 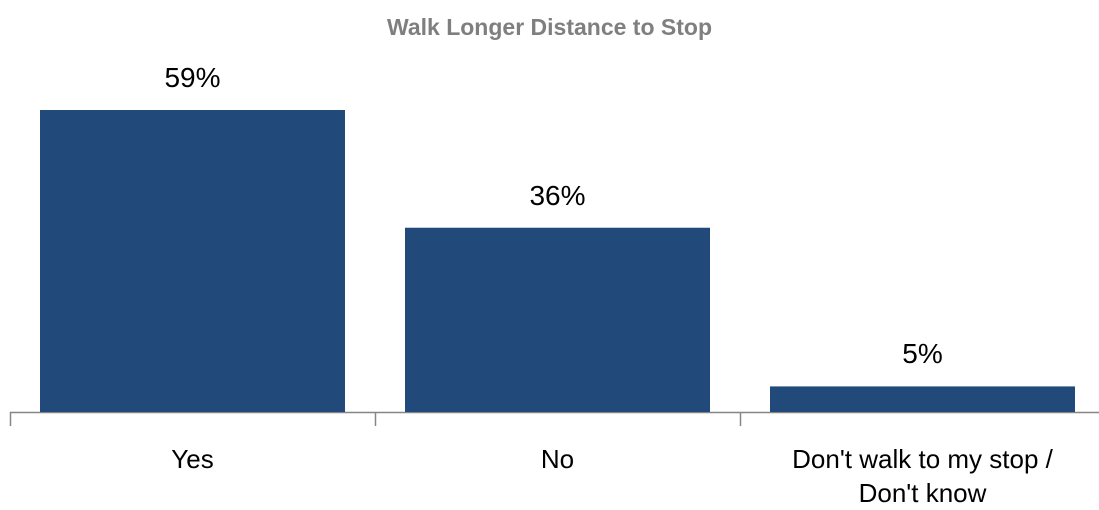 What do you see at coordinates (557, 459) in the screenshot?
I see `x-tick-label: No` at bounding box center [557, 459].